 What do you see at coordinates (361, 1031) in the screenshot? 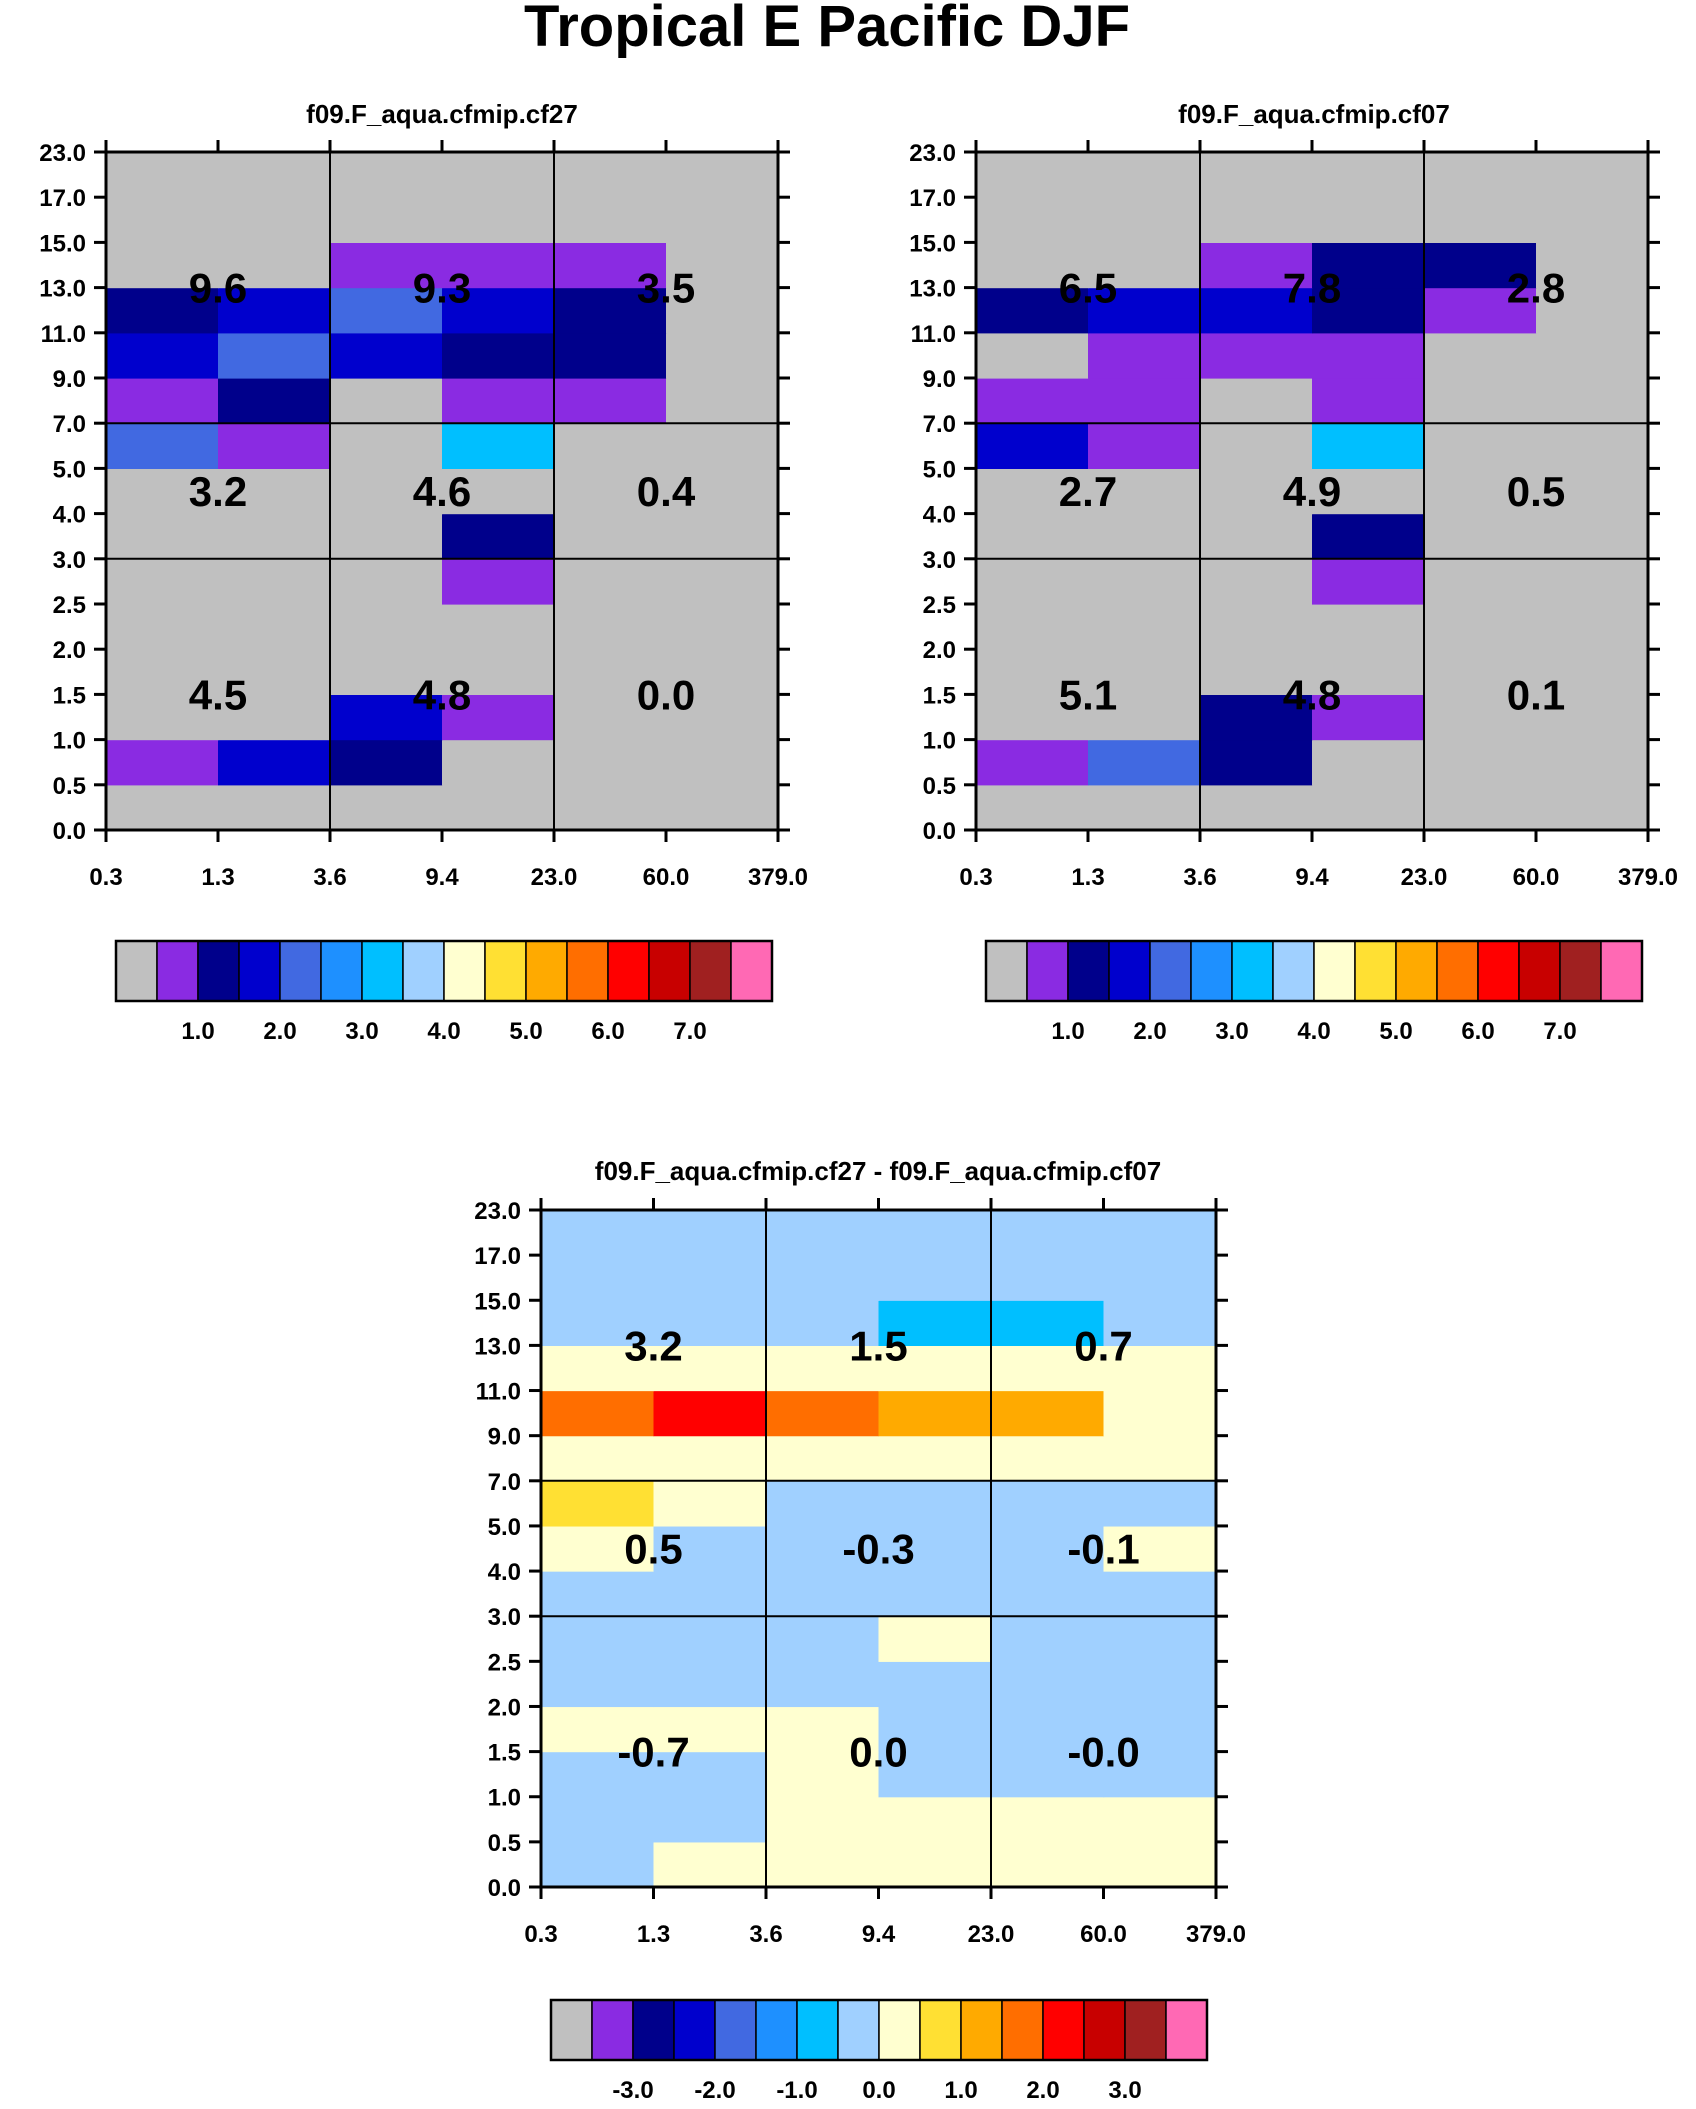
I see `colorbar-label: 3.0` at bounding box center [361, 1031].